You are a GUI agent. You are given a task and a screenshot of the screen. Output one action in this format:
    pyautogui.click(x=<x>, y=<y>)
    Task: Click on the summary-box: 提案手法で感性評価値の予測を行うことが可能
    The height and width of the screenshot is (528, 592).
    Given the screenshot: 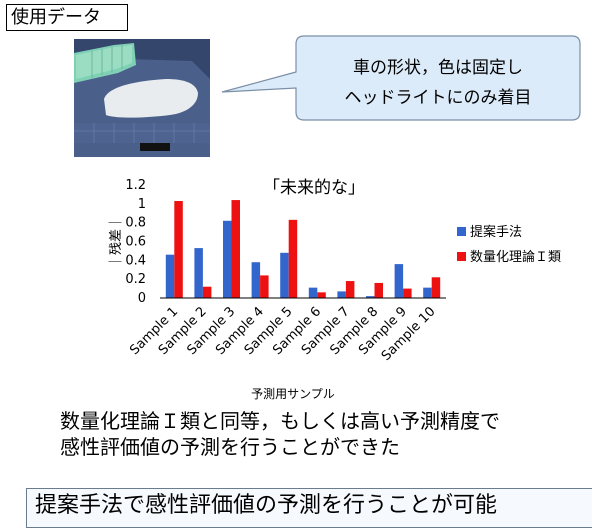 What is the action you would take?
    pyautogui.click(x=309, y=508)
    